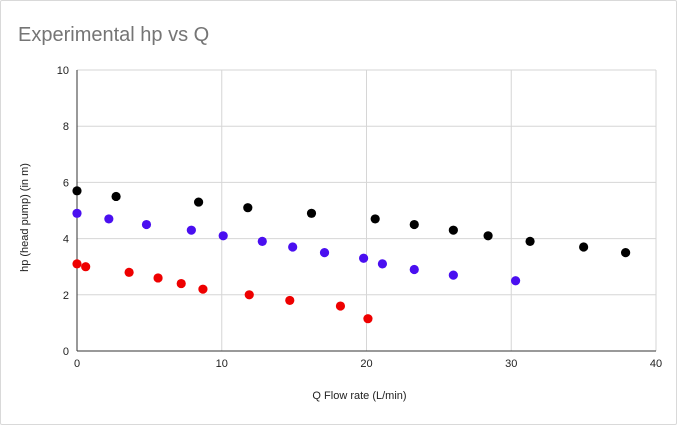 Image resolution: width=677 pixels, height=425 pixels. I want to click on chart-title: Experimental hp vs Q, so click(114, 35).